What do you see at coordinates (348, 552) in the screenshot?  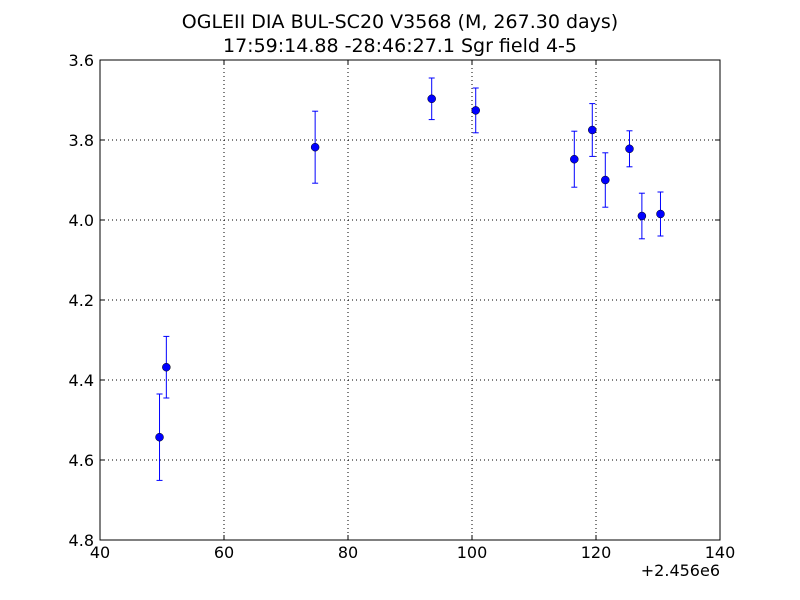 I see `x-tick-label: 80` at bounding box center [348, 552].